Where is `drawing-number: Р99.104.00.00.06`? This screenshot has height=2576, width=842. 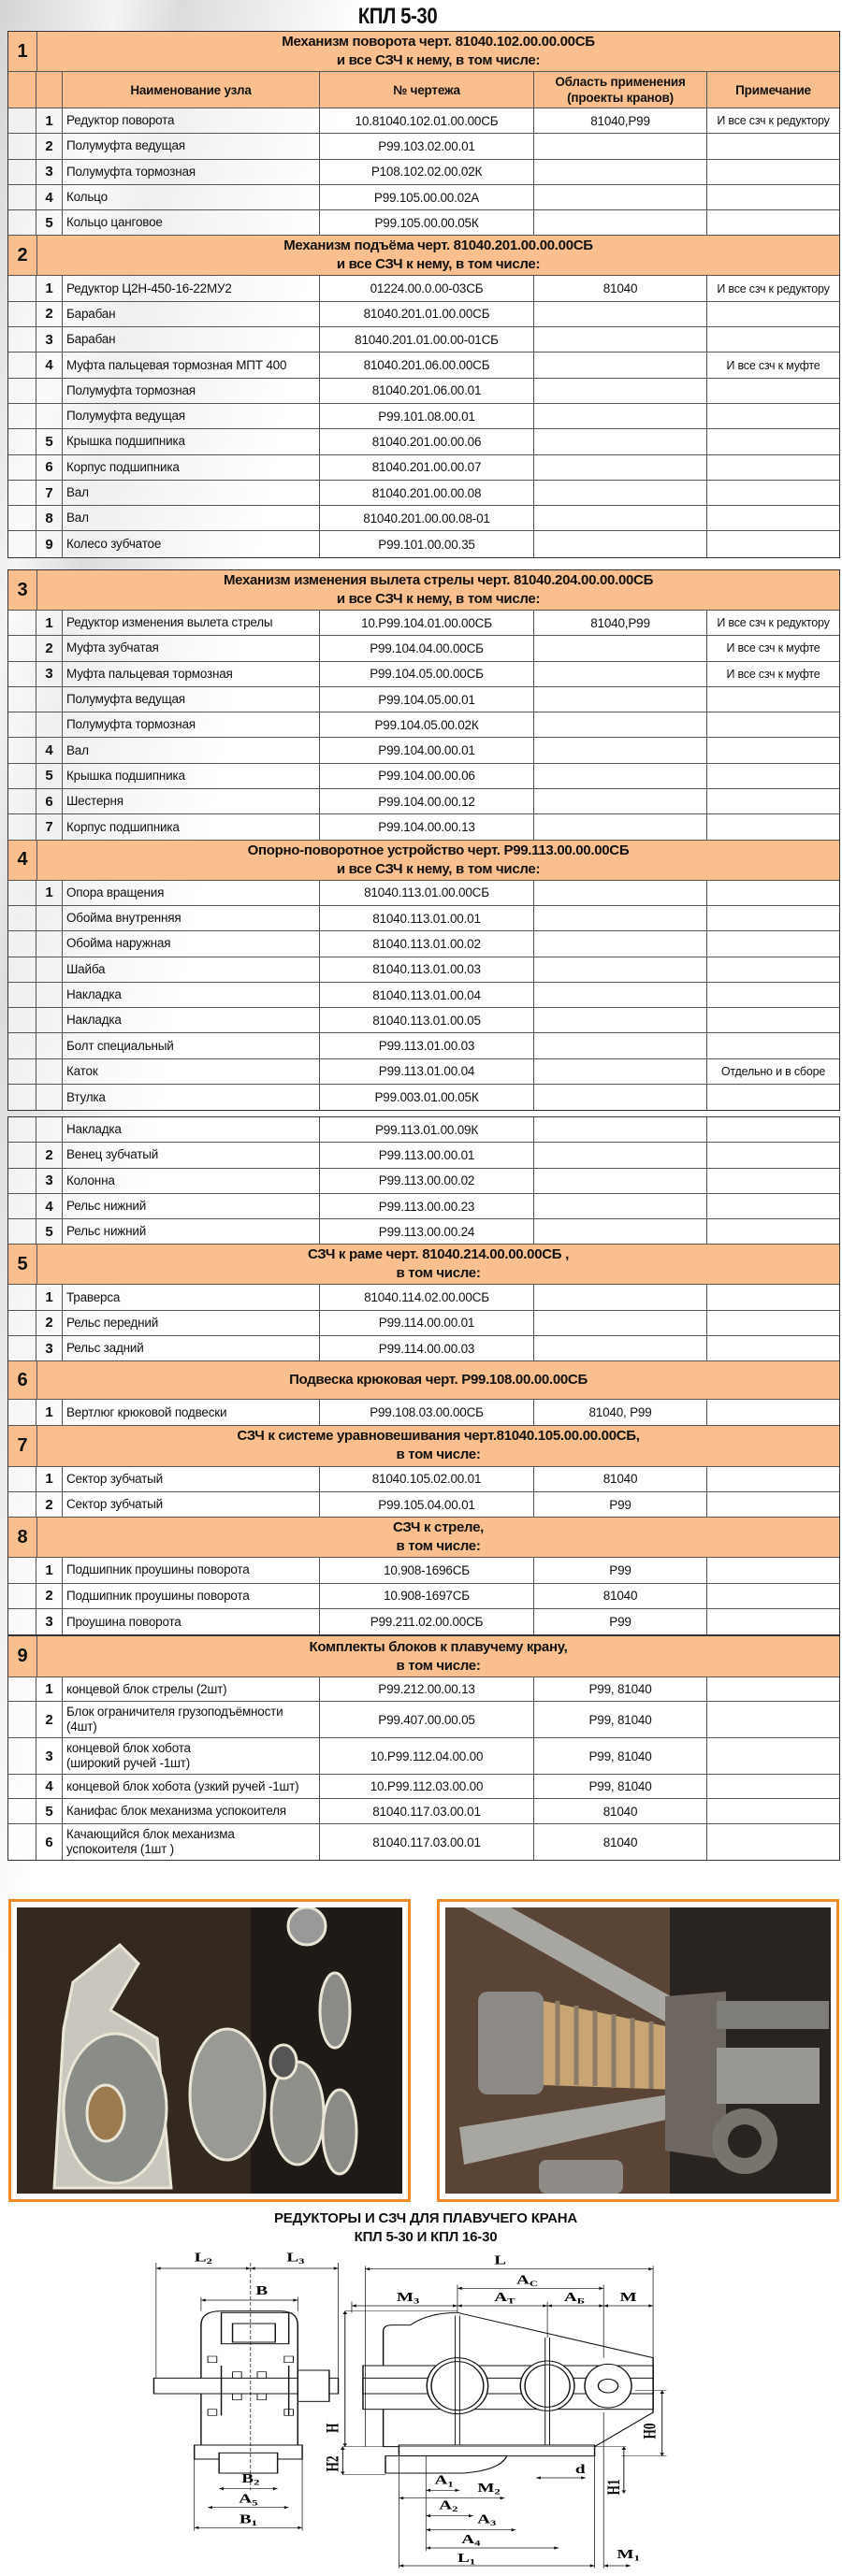
drawing-number: Р99.104.00.00.06 is located at coordinates (427, 776).